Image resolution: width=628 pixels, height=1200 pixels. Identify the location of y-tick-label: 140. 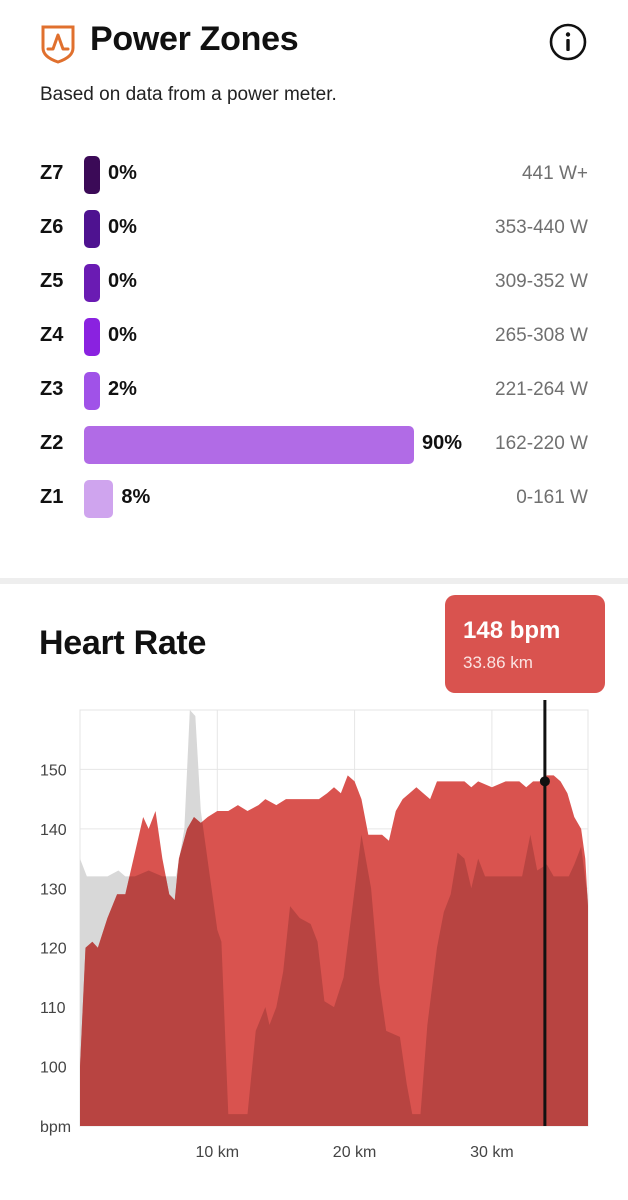
(53, 830).